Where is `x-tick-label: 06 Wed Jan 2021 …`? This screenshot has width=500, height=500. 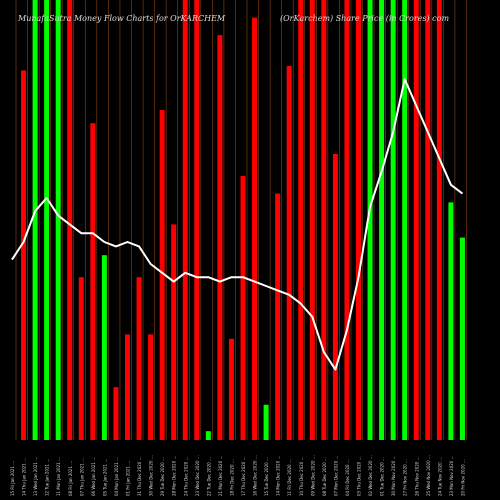 x-tick-label: 06 Wed Jan 2021 … is located at coordinates (93, 476).